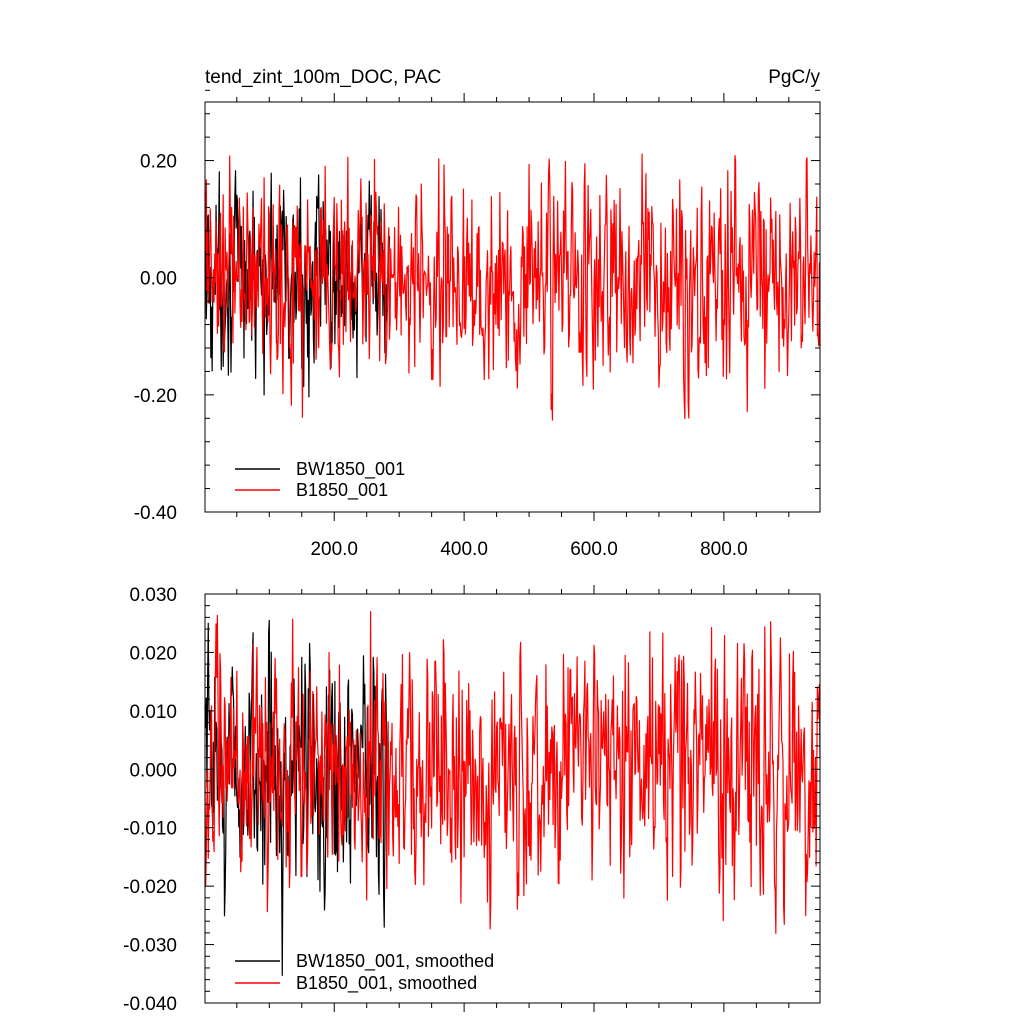 The height and width of the screenshot is (1024, 1024). I want to click on y-tick-label: 0.030, so click(153, 595).